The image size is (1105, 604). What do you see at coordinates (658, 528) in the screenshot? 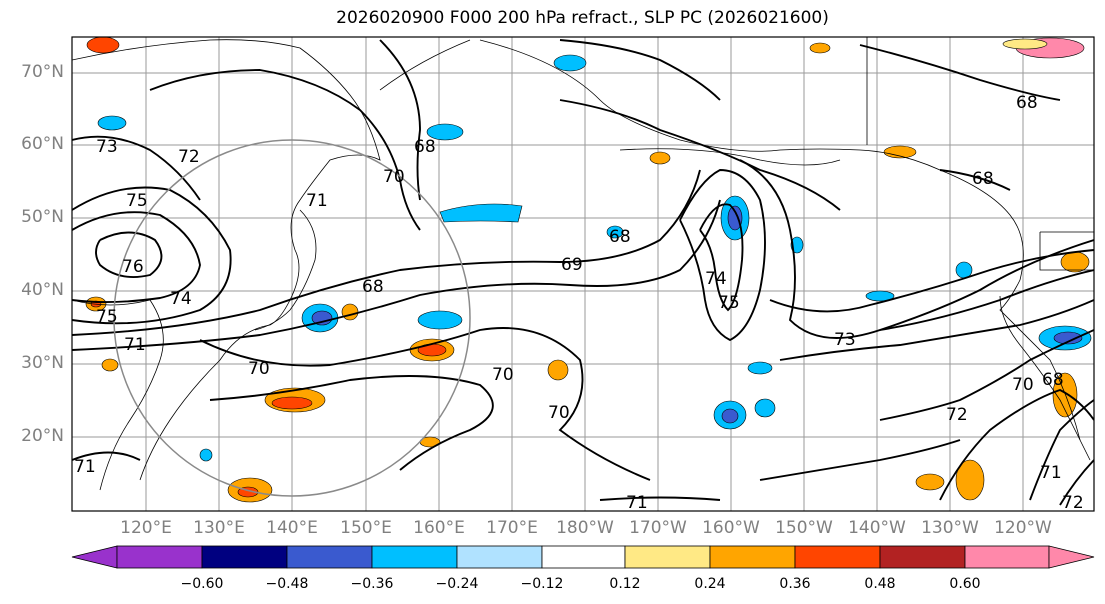
I see `lon-label: 170°W` at bounding box center [658, 528].